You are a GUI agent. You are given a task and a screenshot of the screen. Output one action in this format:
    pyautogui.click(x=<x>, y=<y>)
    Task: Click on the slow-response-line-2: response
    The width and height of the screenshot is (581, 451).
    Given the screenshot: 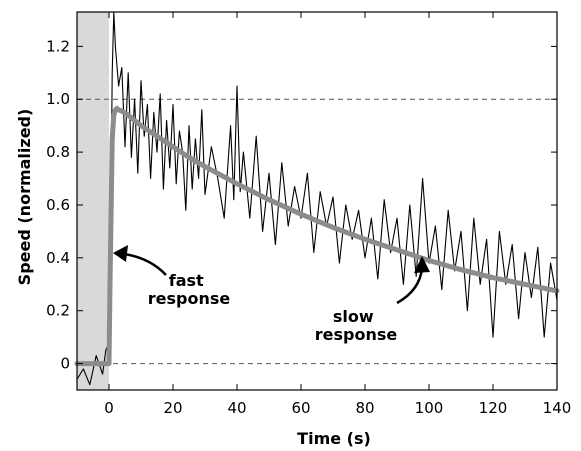 What is the action you would take?
    pyautogui.click(x=356, y=334)
    